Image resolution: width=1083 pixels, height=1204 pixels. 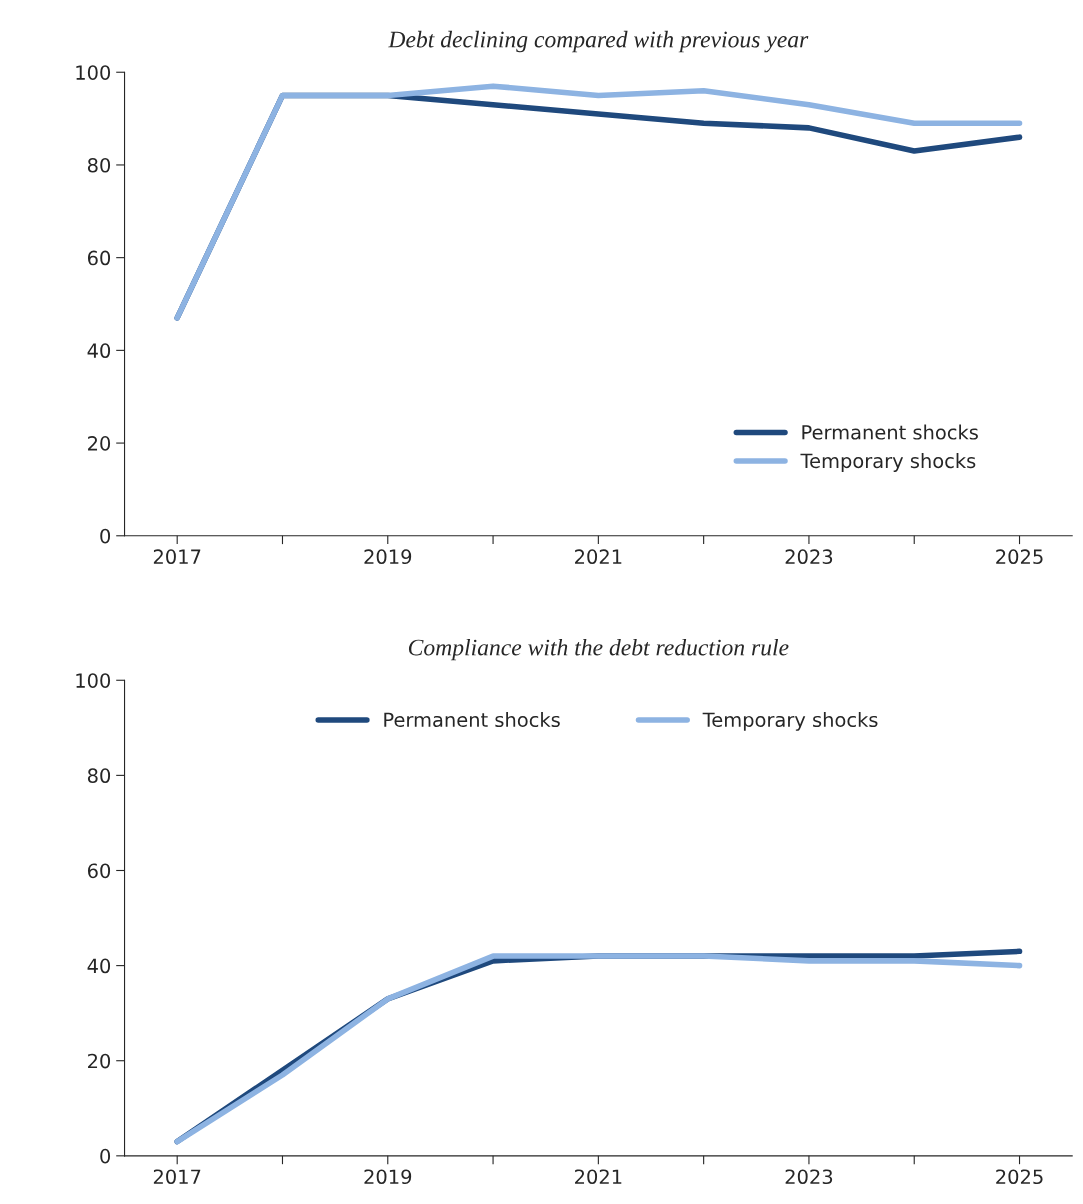 I want to click on chart-title: Debt declining compared with previous year, so click(x=598, y=41).